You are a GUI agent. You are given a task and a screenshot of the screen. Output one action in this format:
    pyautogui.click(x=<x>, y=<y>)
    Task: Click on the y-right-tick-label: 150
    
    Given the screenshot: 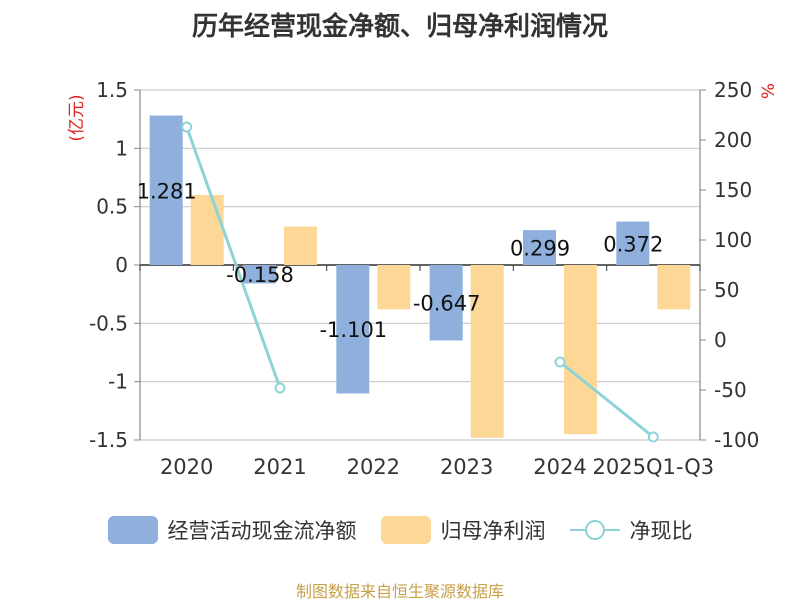 What is the action you would take?
    pyautogui.click(x=733, y=190)
    